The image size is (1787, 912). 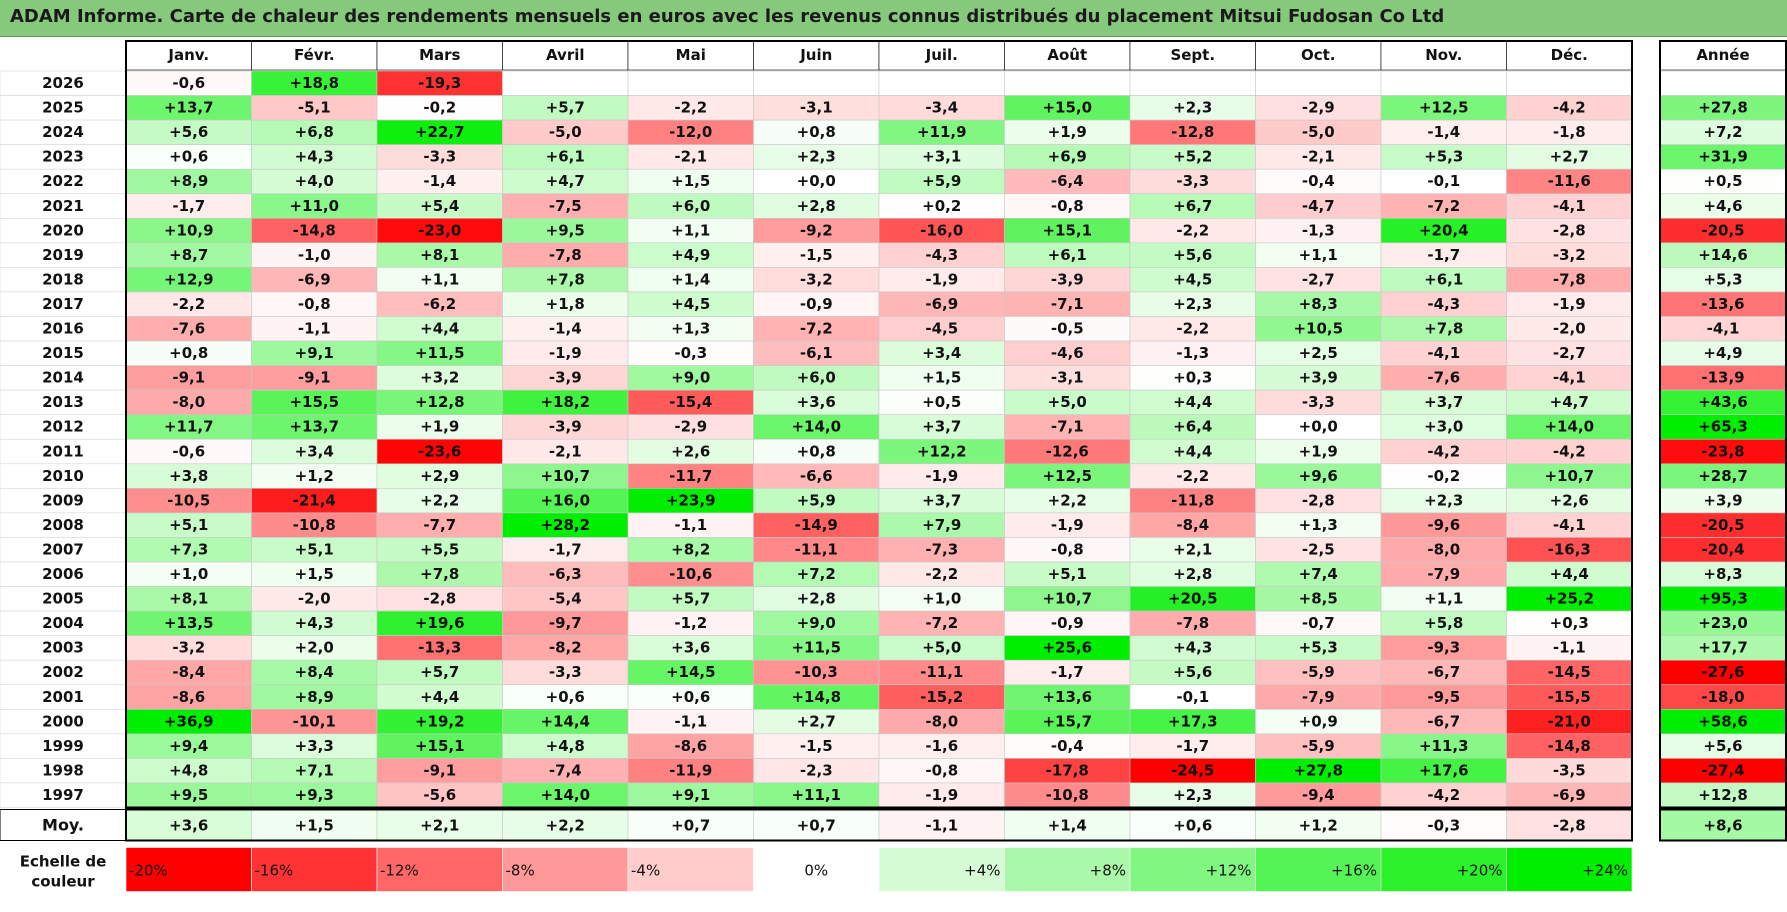 What do you see at coordinates (439, 549) in the screenshot?
I see `cell-value: +5,5` at bounding box center [439, 549].